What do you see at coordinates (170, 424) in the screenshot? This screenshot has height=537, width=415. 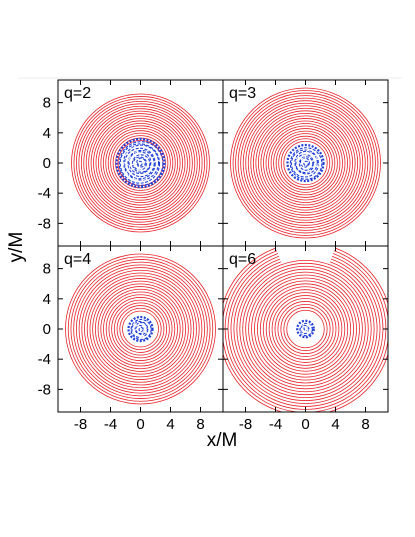 I see `x-tick-label: 4` at bounding box center [170, 424].